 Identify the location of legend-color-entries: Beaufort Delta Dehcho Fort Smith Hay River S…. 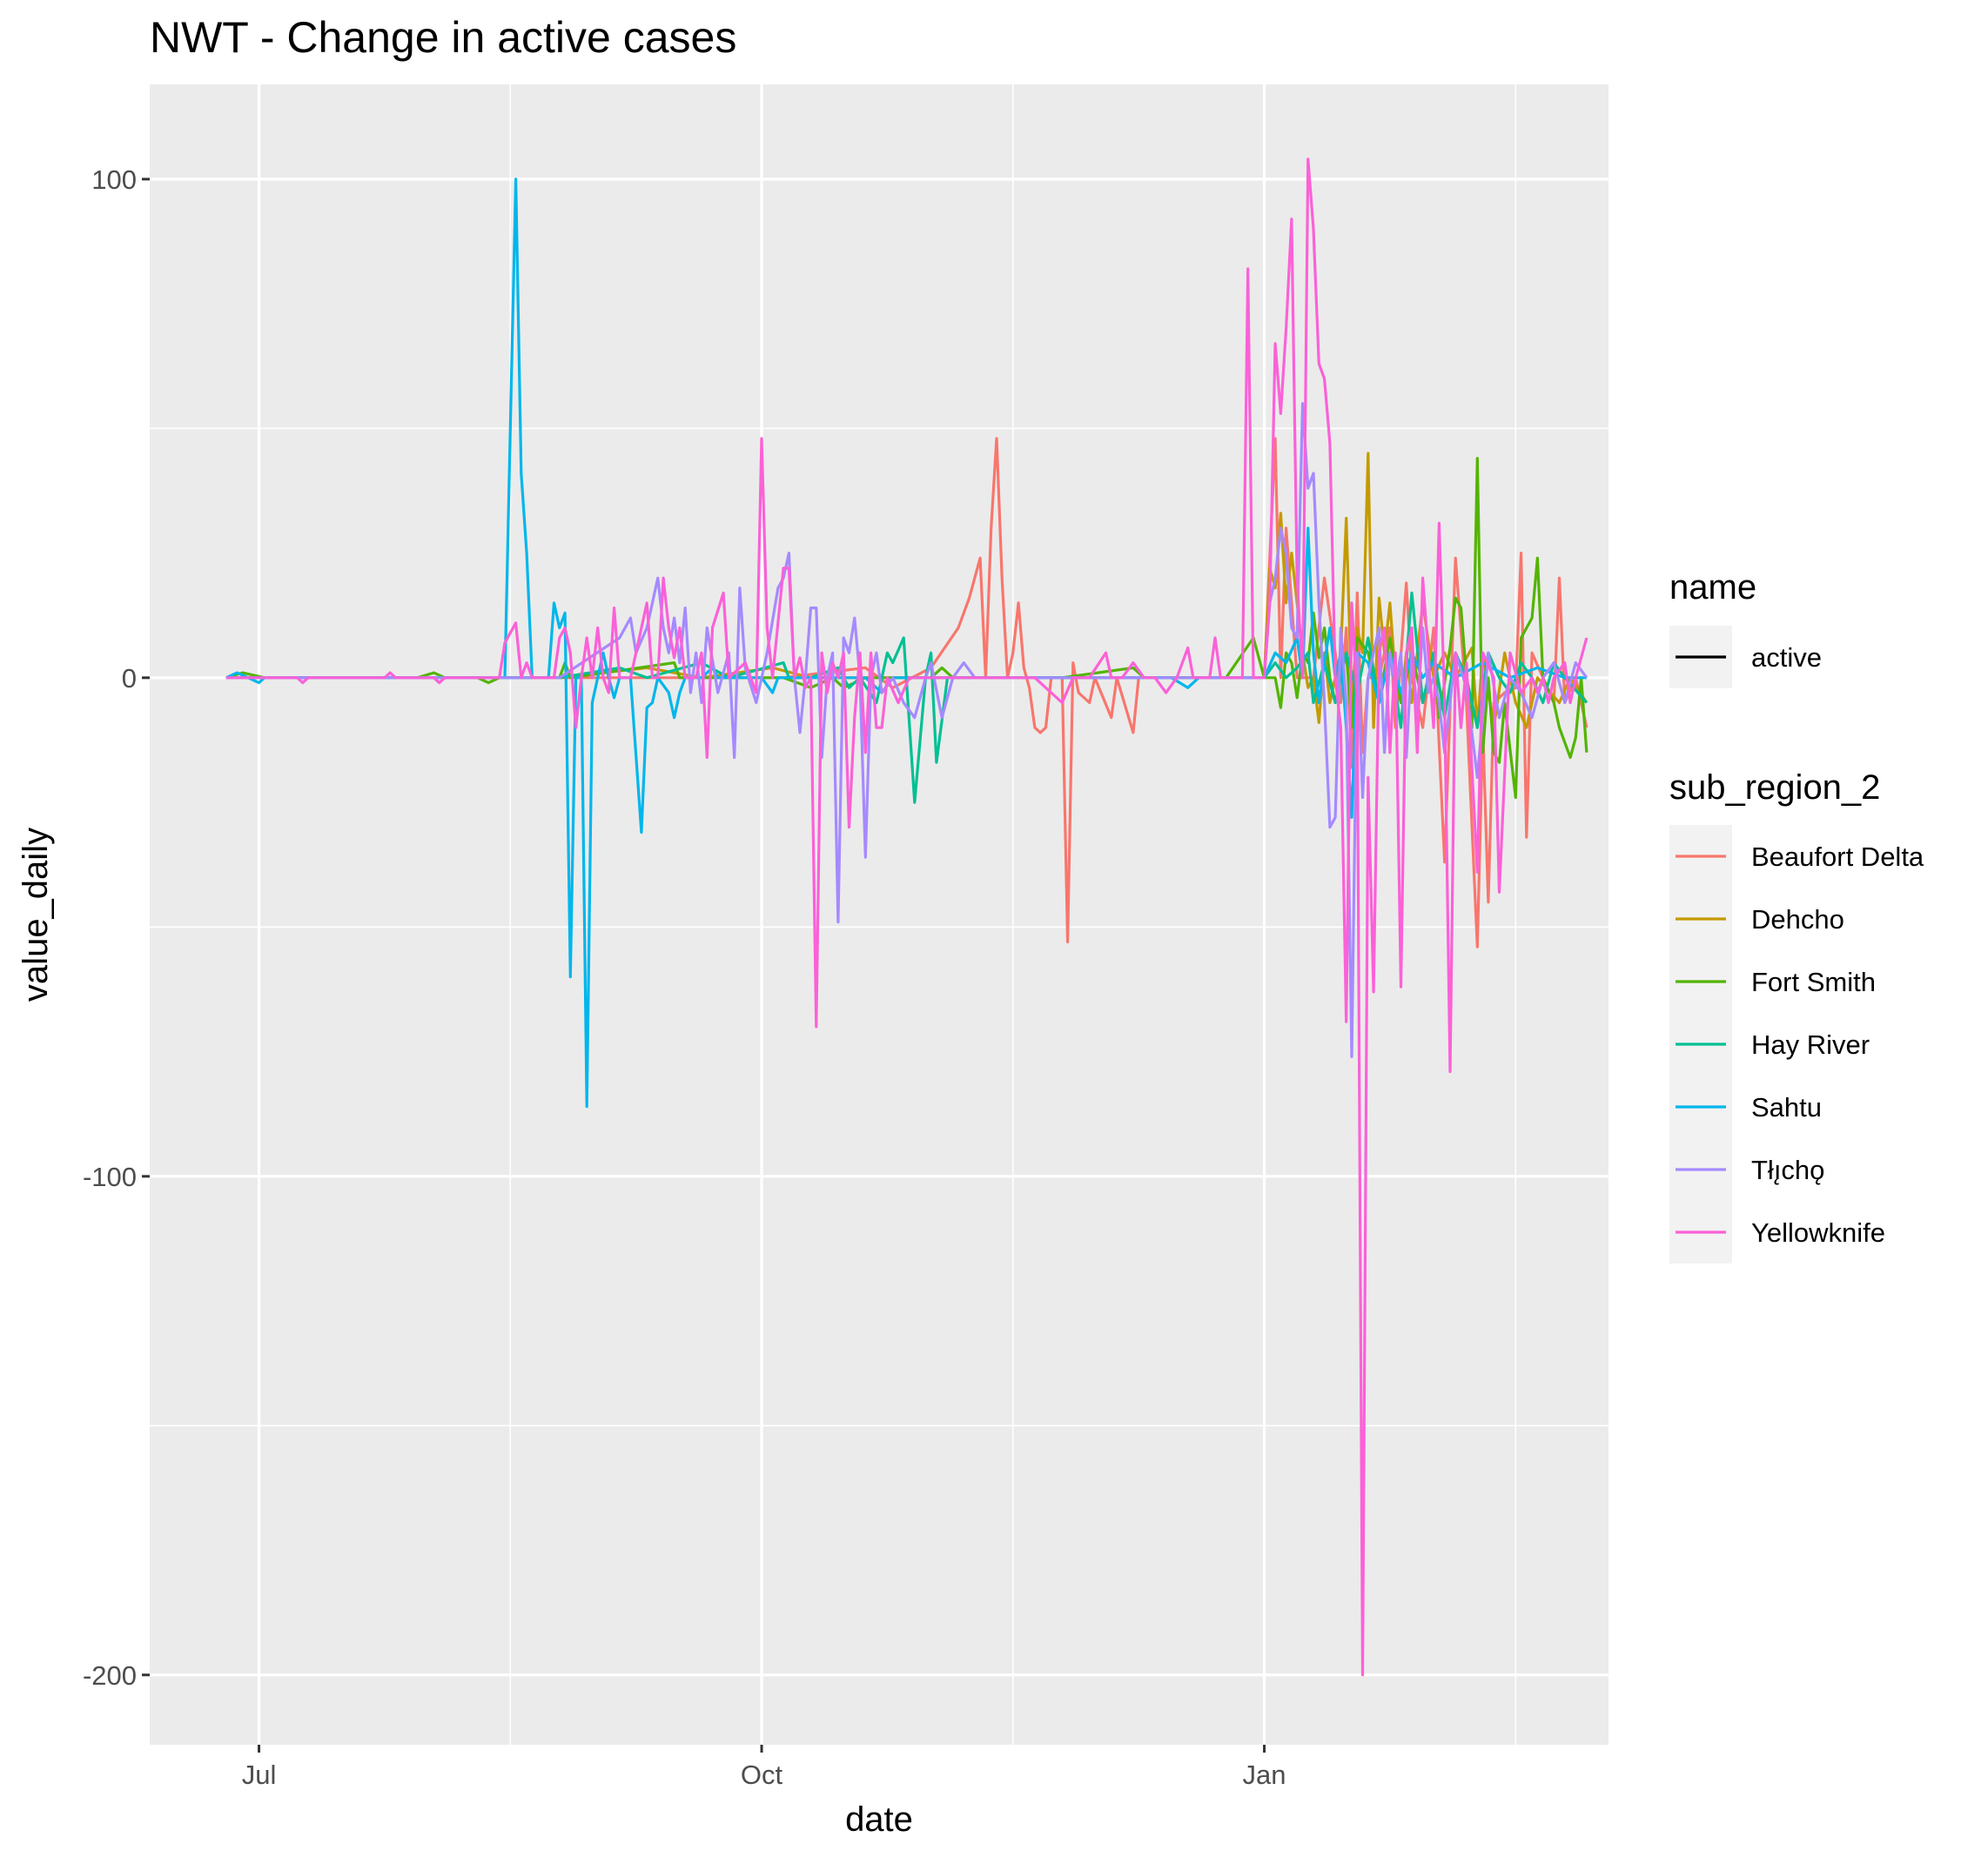
(1796, 1044).